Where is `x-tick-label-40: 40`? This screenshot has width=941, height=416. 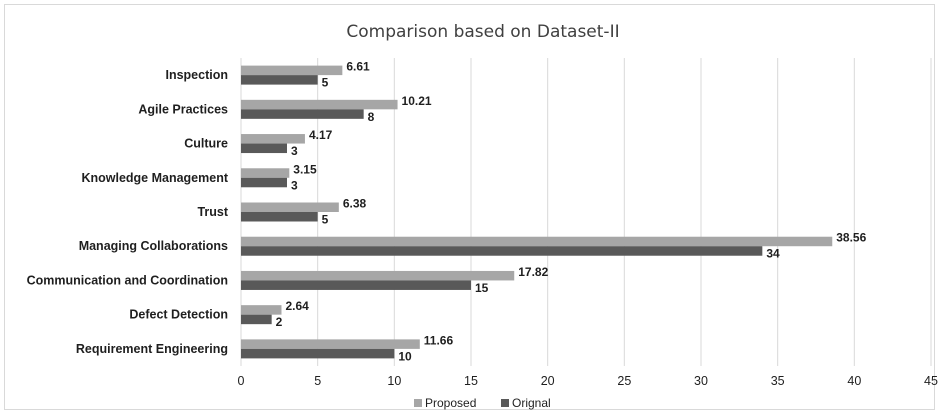 x-tick-label-40: 40 is located at coordinates (854, 381).